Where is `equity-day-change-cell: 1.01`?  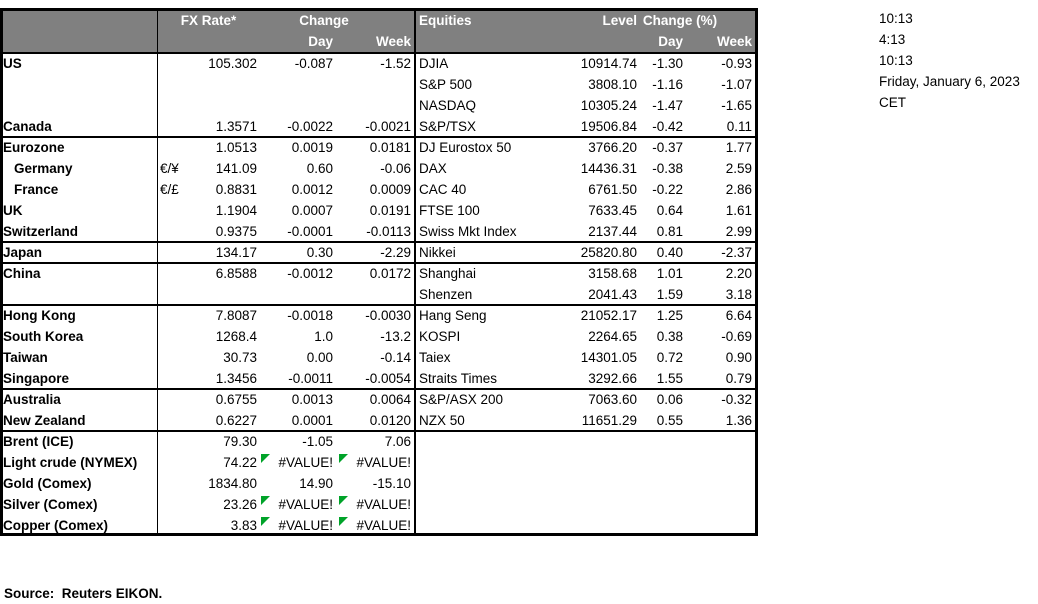 equity-day-change-cell: 1.01 is located at coordinates (669, 273).